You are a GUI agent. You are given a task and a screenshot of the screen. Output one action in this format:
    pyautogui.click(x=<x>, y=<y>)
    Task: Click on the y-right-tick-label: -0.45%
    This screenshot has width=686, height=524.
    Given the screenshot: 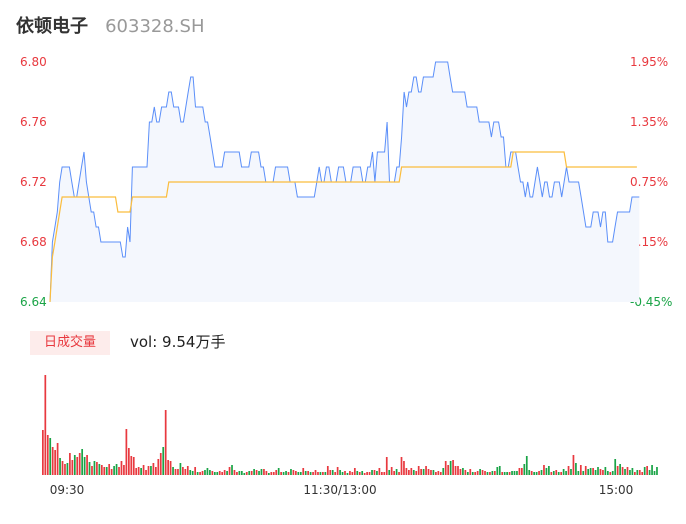 What is the action you would take?
    pyautogui.click(x=651, y=302)
    